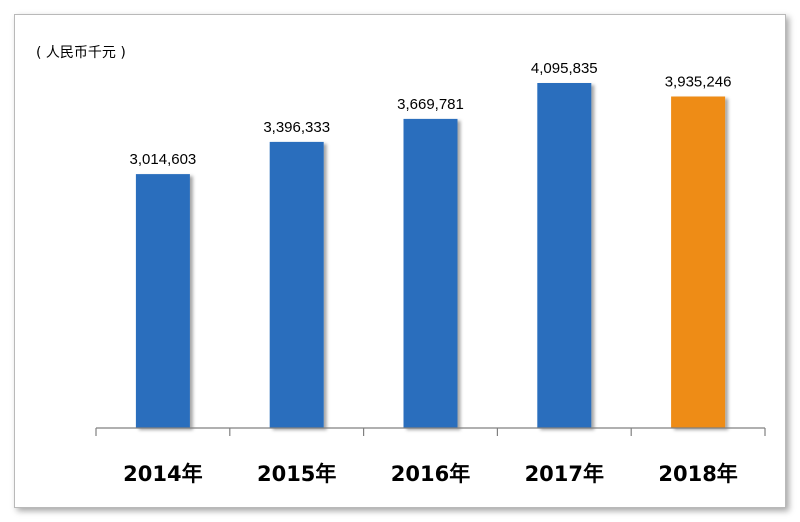  What do you see at coordinates (163, 159) in the screenshot?
I see `value-label-0: 3,014,603` at bounding box center [163, 159].